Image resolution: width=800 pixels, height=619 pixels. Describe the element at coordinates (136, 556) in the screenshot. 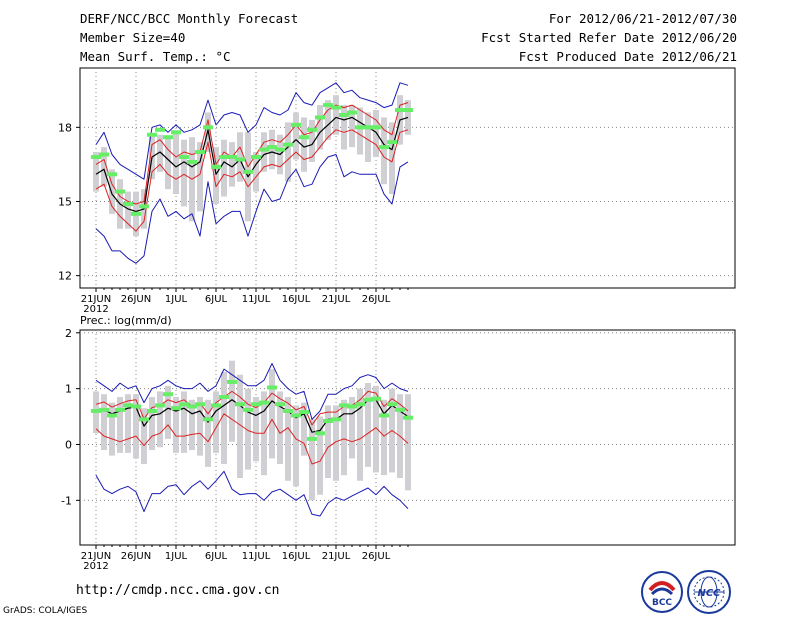

I see `x-tick-label: 26JUN` at that location.